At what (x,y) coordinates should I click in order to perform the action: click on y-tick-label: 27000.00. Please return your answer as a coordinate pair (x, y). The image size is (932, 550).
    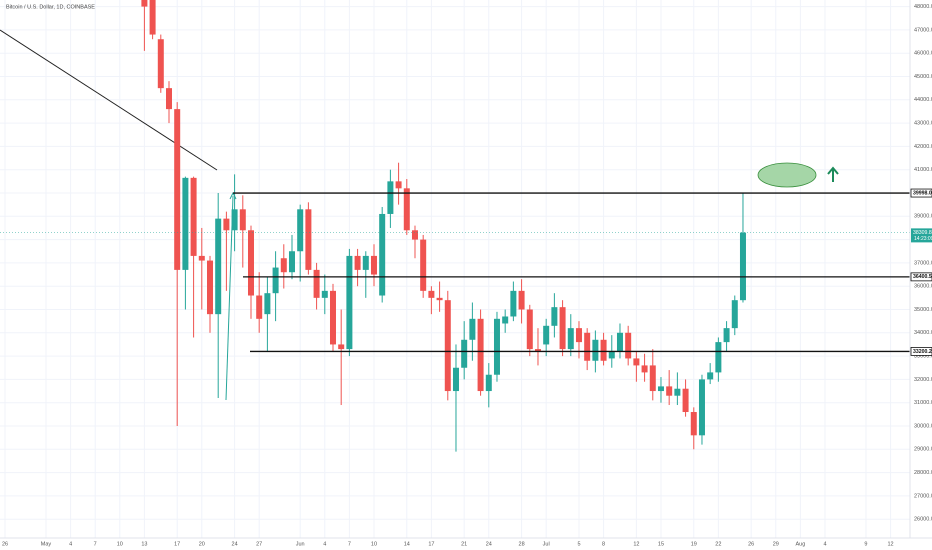
    Looking at the image, I should click on (923, 496).